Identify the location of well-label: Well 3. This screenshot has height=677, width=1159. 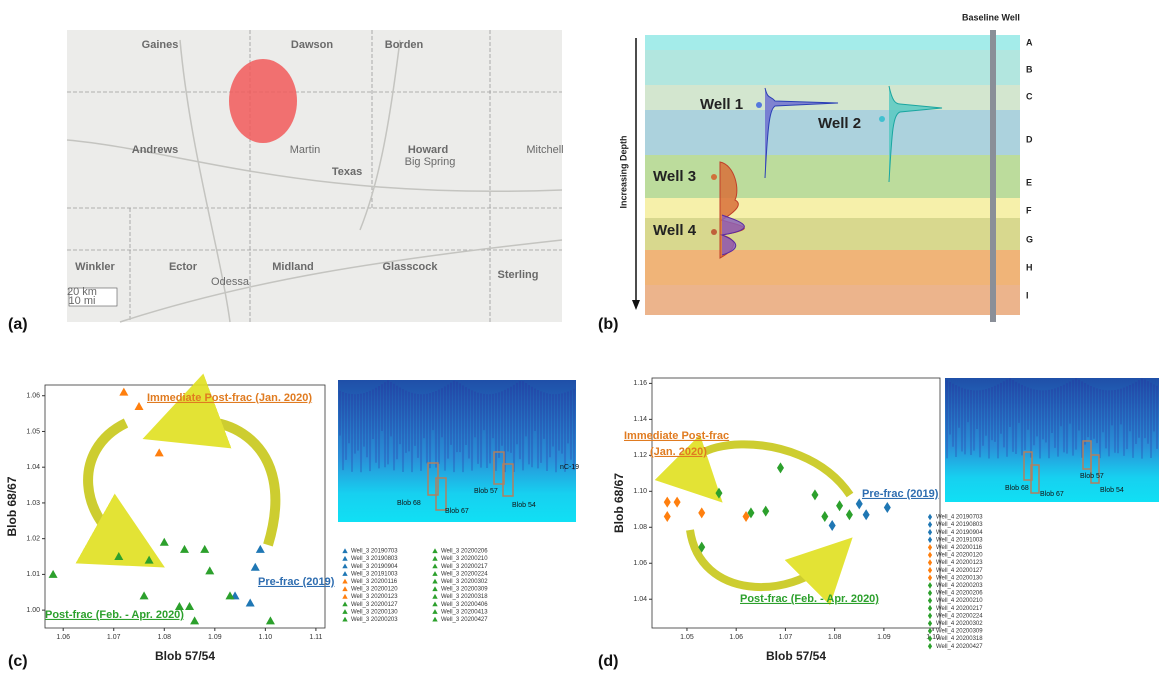
(674, 176).